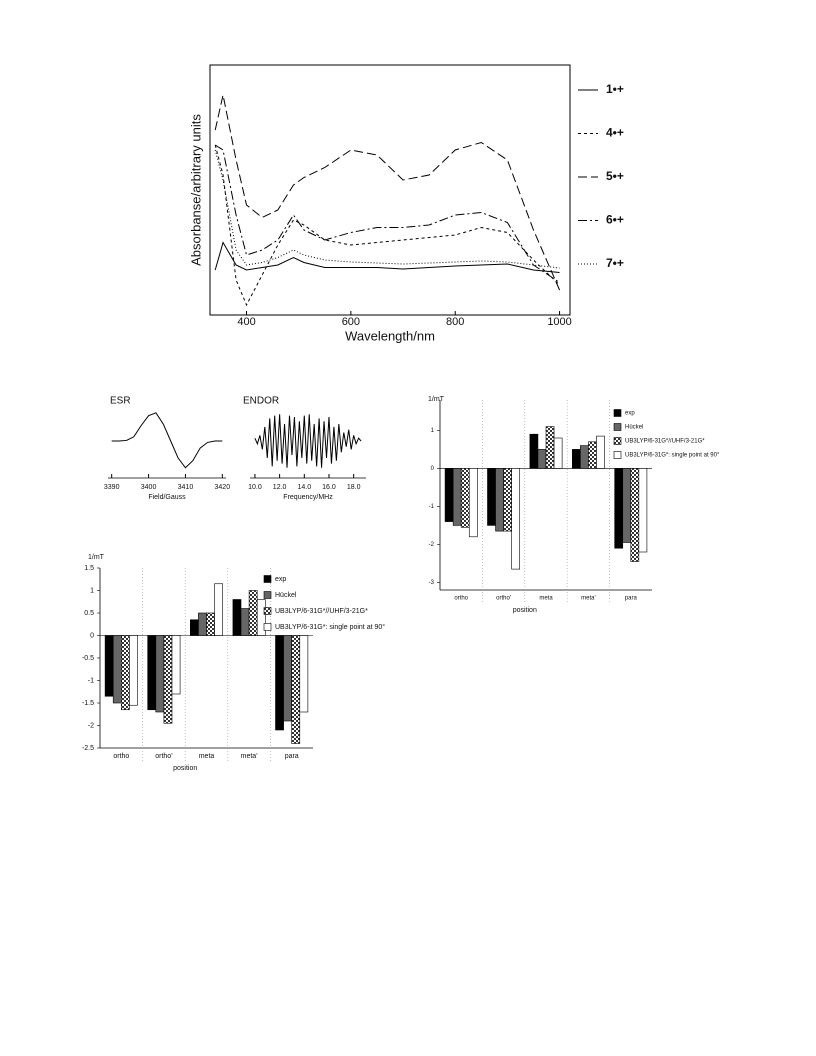 This screenshot has width=816, height=1056. Describe the element at coordinates (246, 322) in the screenshot. I see `x-tick-label: 400` at that location.